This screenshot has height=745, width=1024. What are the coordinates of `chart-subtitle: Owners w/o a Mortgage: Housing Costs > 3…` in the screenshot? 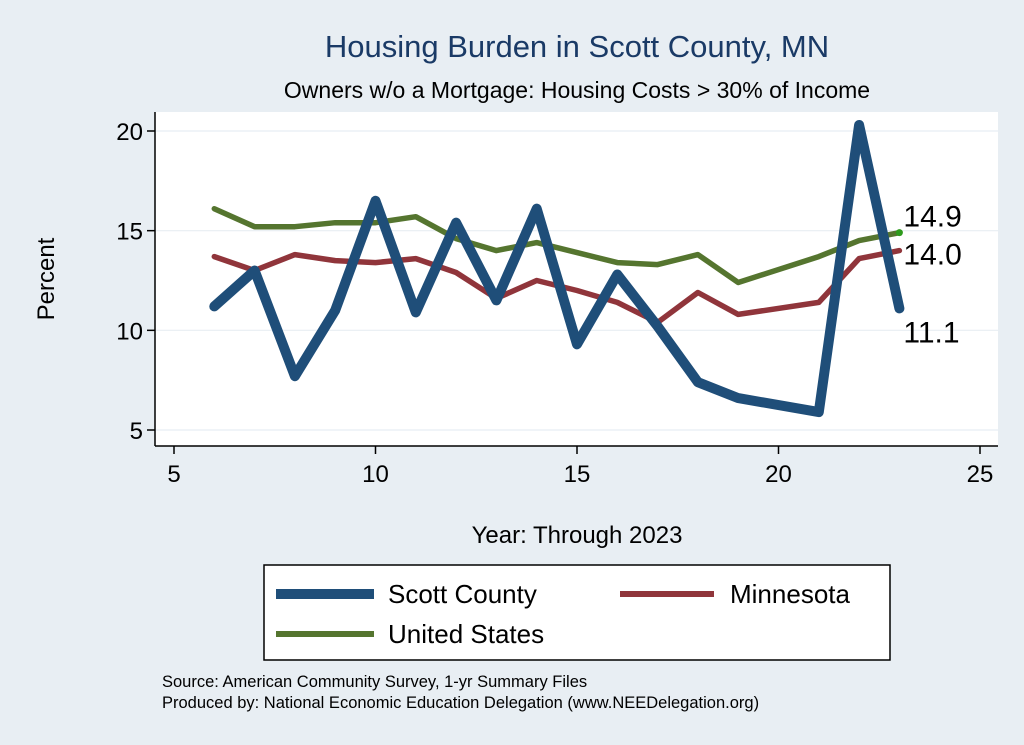 It's located at (577, 90).